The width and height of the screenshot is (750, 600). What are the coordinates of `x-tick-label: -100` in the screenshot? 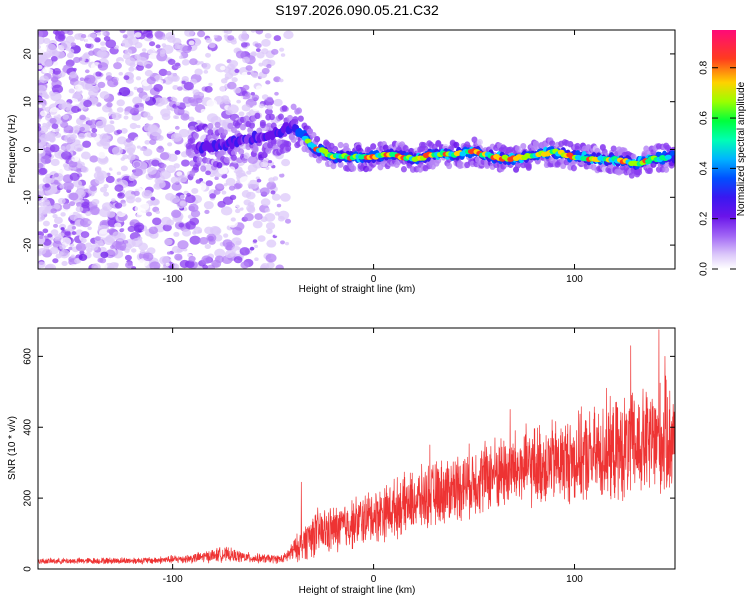 It's located at (173, 579).